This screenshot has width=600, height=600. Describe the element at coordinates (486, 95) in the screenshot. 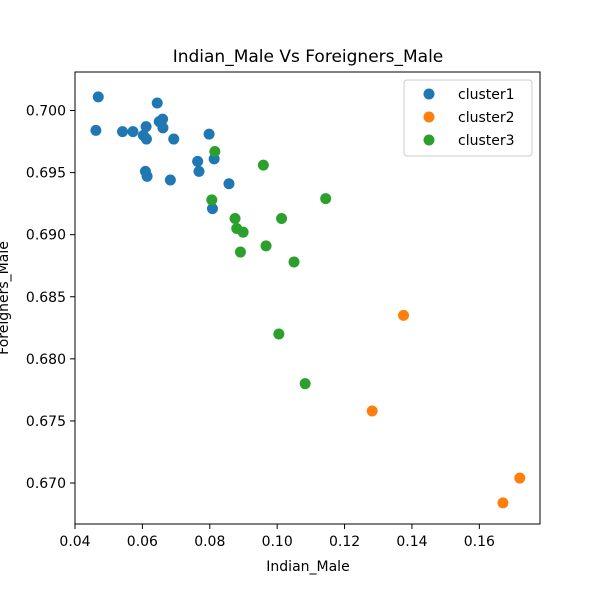

I see `legend-label-cluster1: cluster1` at that location.